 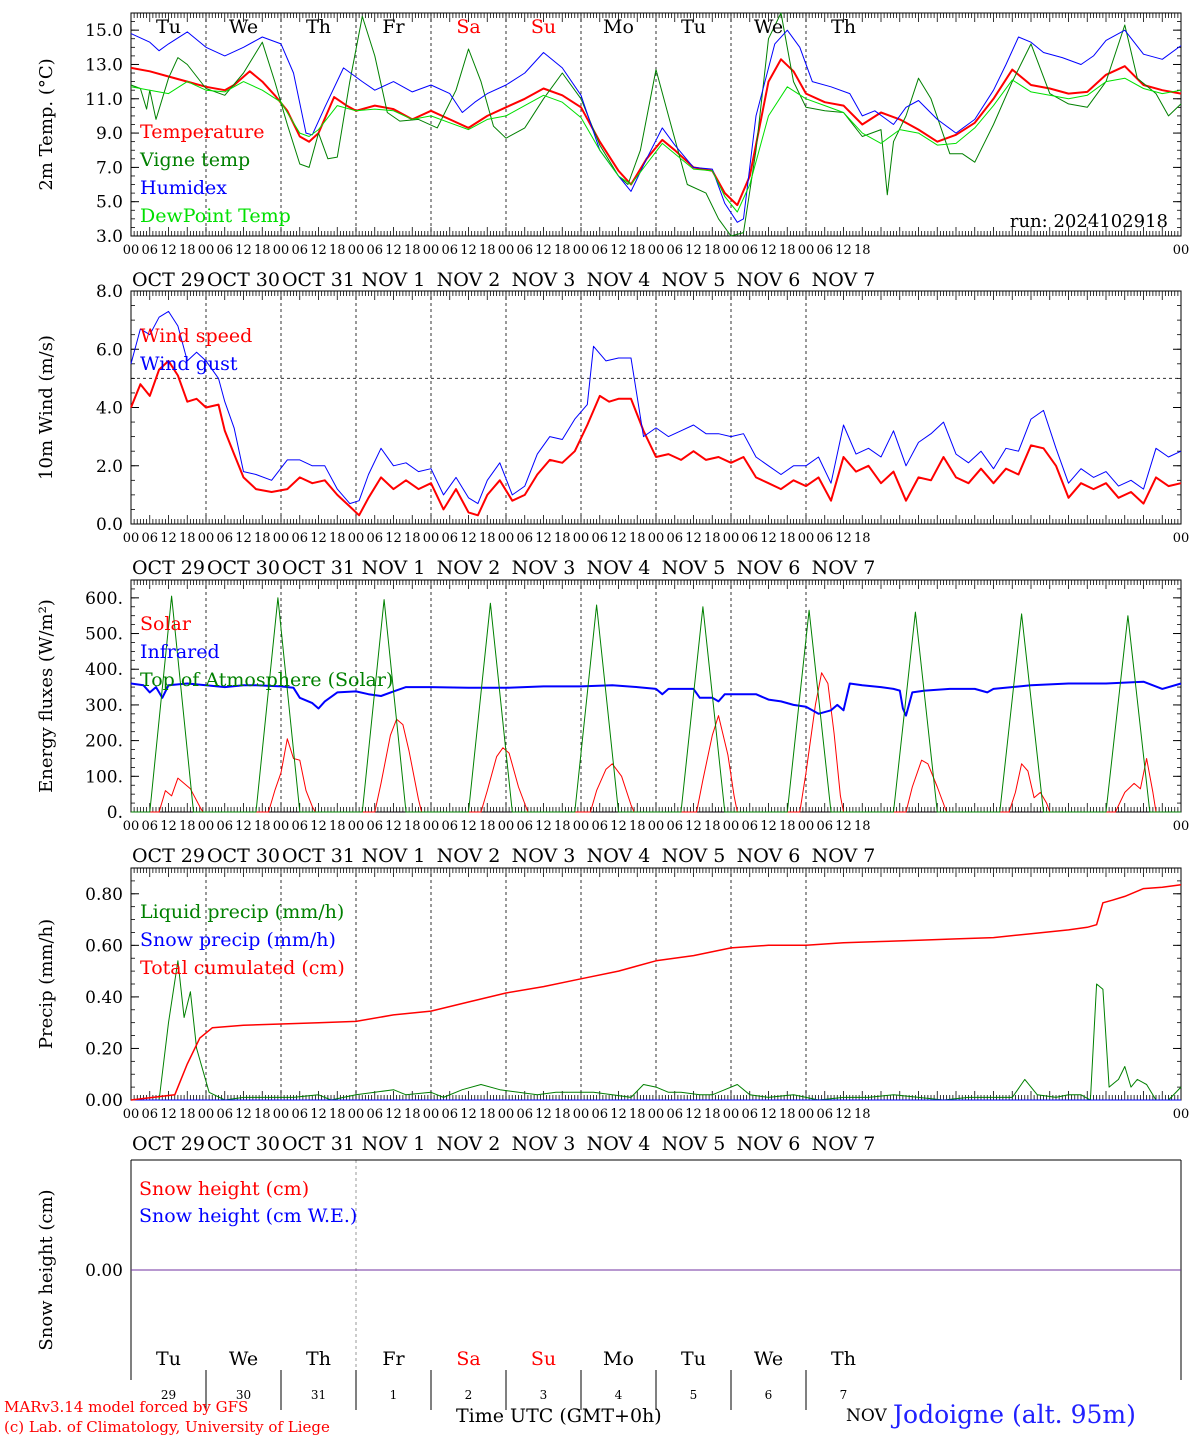 I want to click on legend-entry: Top of Atmosphere (Solar), so click(x=266, y=680).